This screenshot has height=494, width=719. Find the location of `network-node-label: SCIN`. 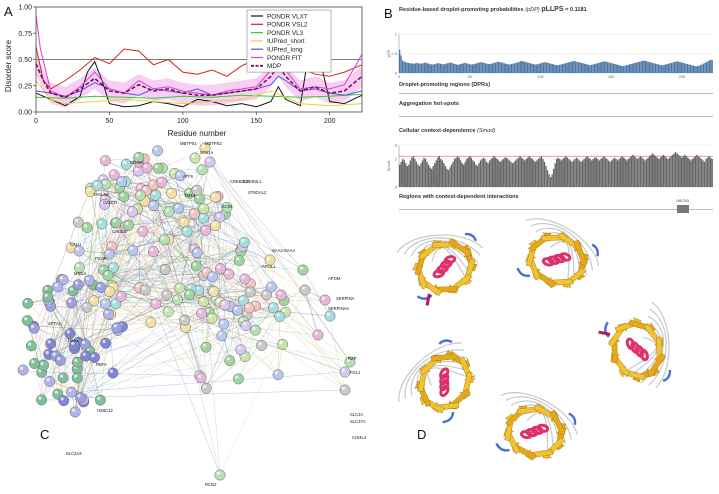

network-node-label: SCIN is located at coordinates (227, 206).